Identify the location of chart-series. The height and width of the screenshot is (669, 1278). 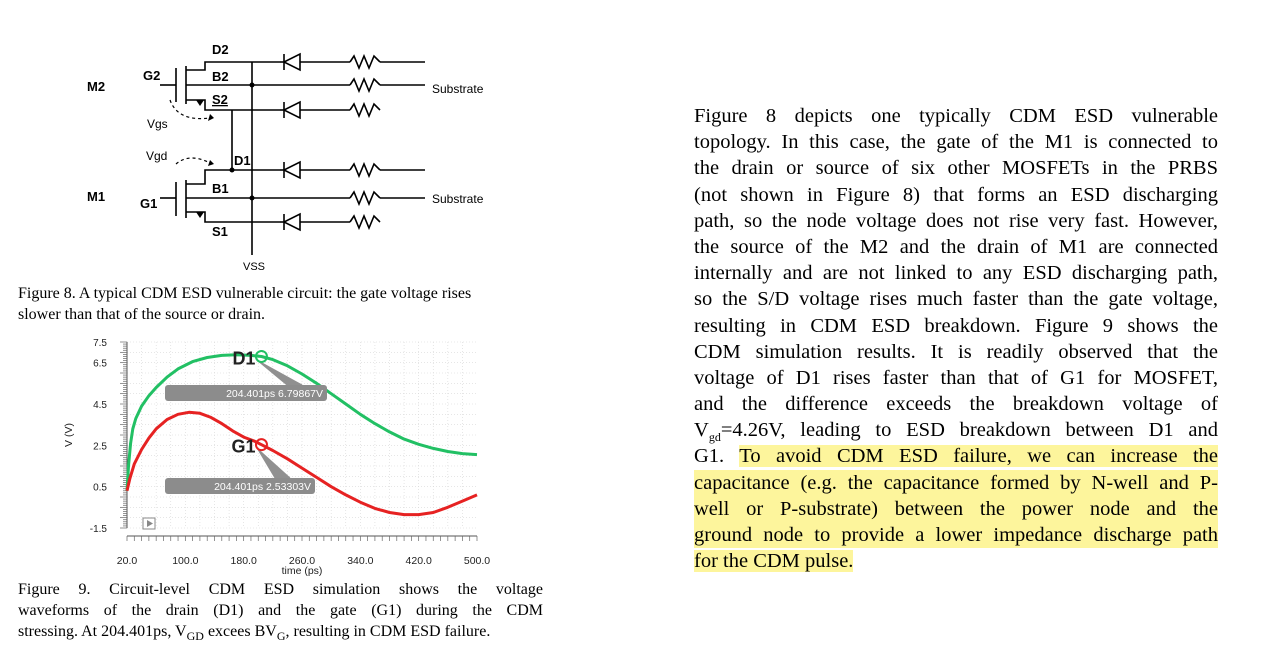
(301, 435).